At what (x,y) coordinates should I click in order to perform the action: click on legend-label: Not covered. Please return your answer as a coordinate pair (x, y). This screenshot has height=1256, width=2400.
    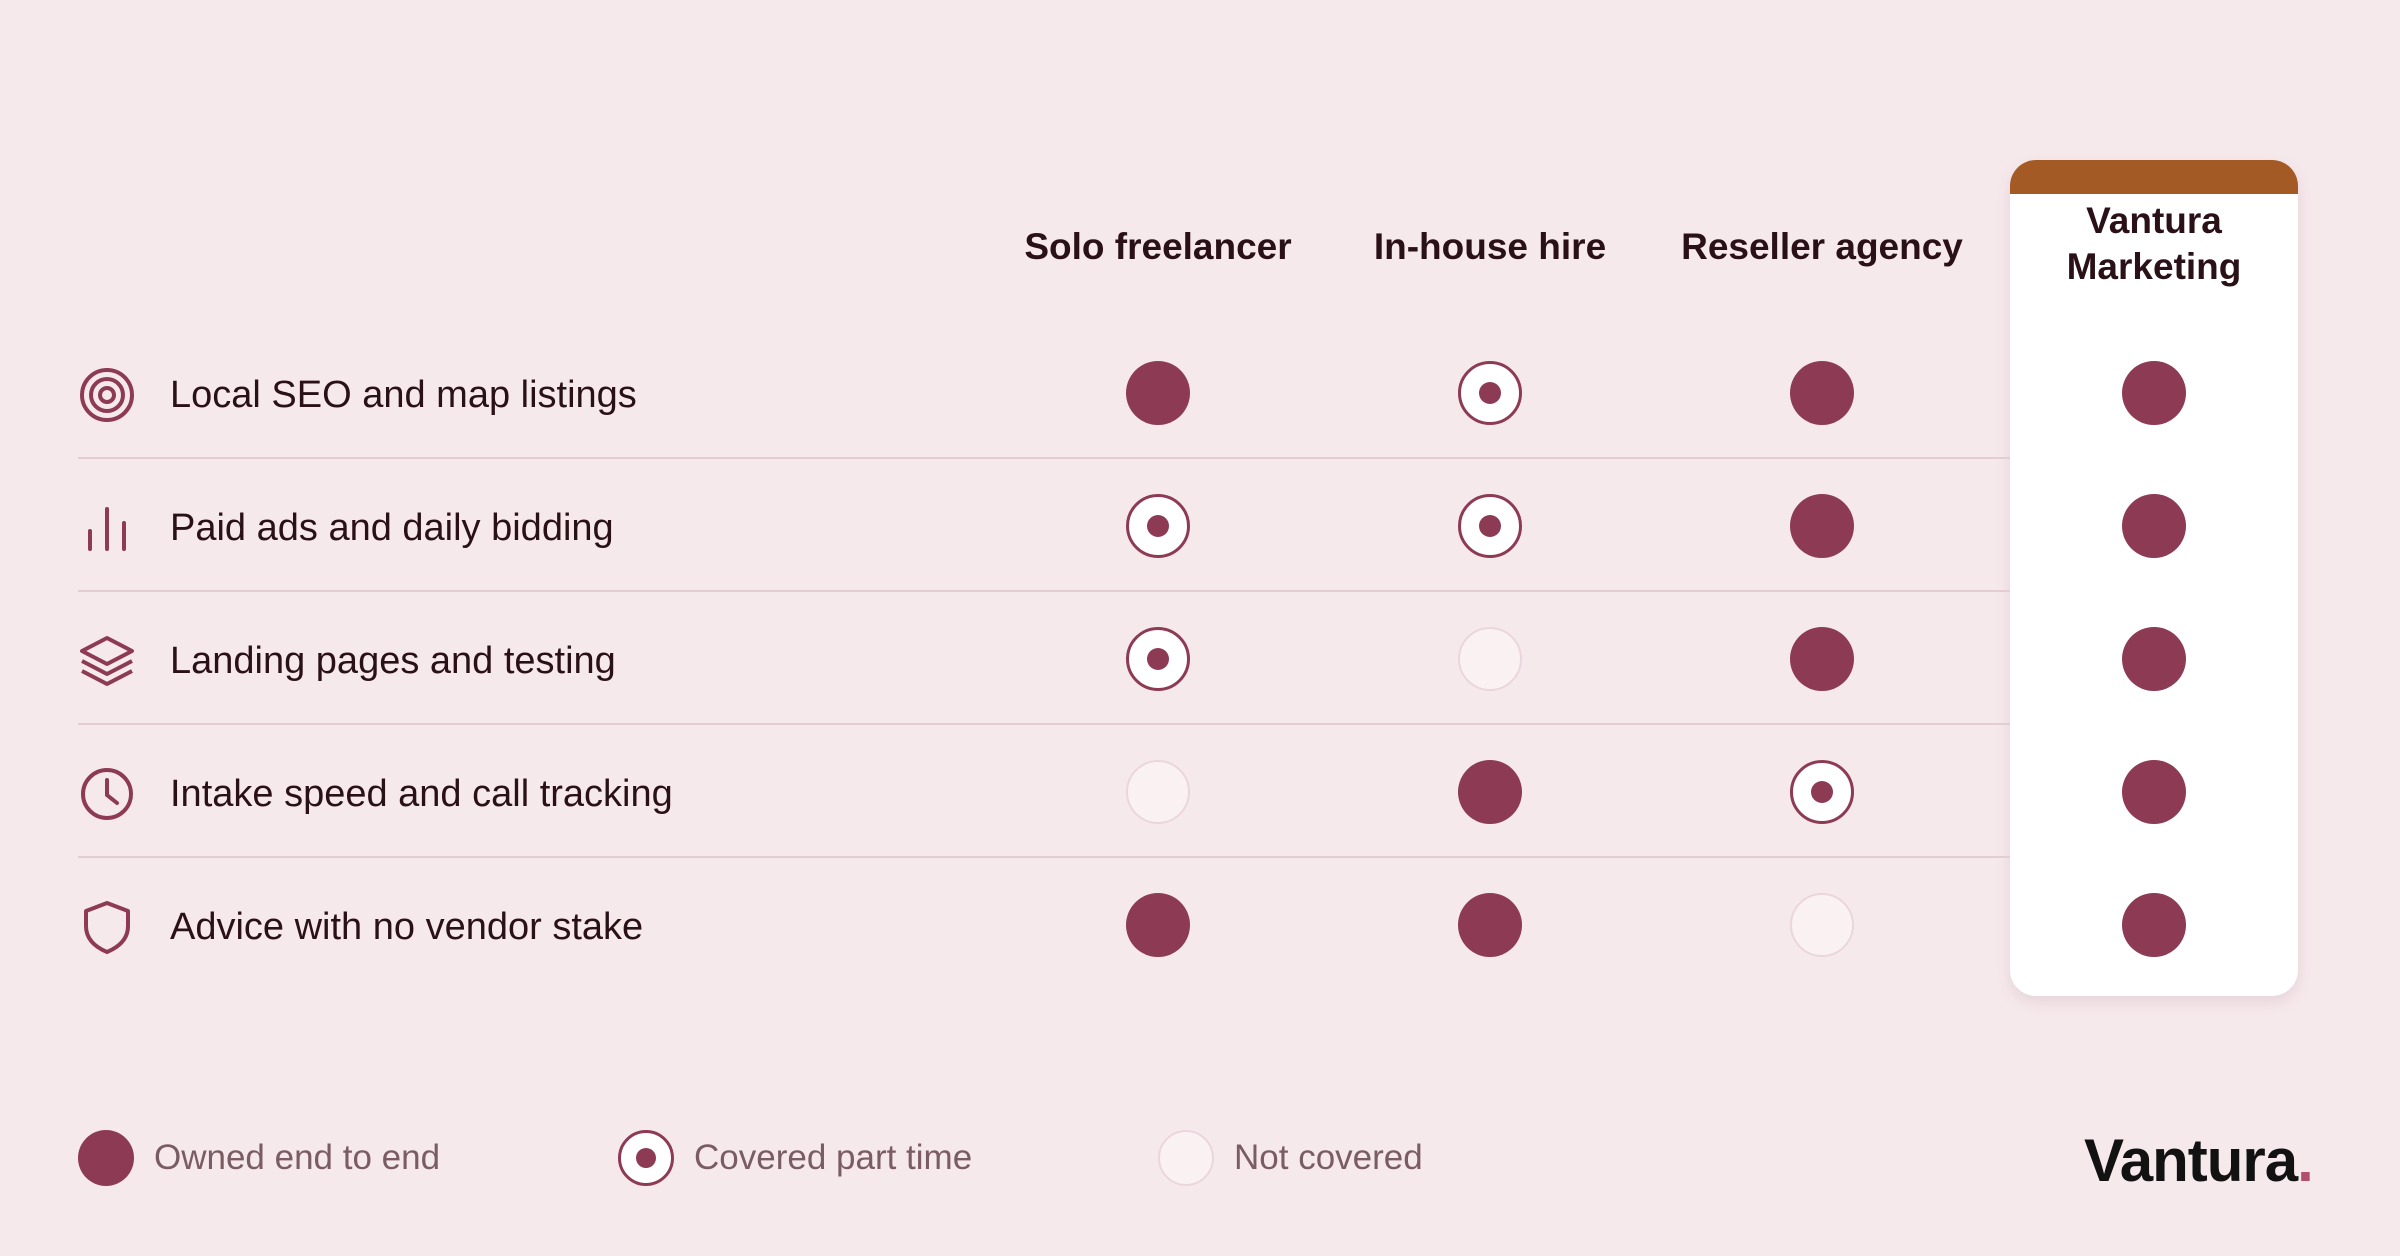
    Looking at the image, I should click on (1328, 1157).